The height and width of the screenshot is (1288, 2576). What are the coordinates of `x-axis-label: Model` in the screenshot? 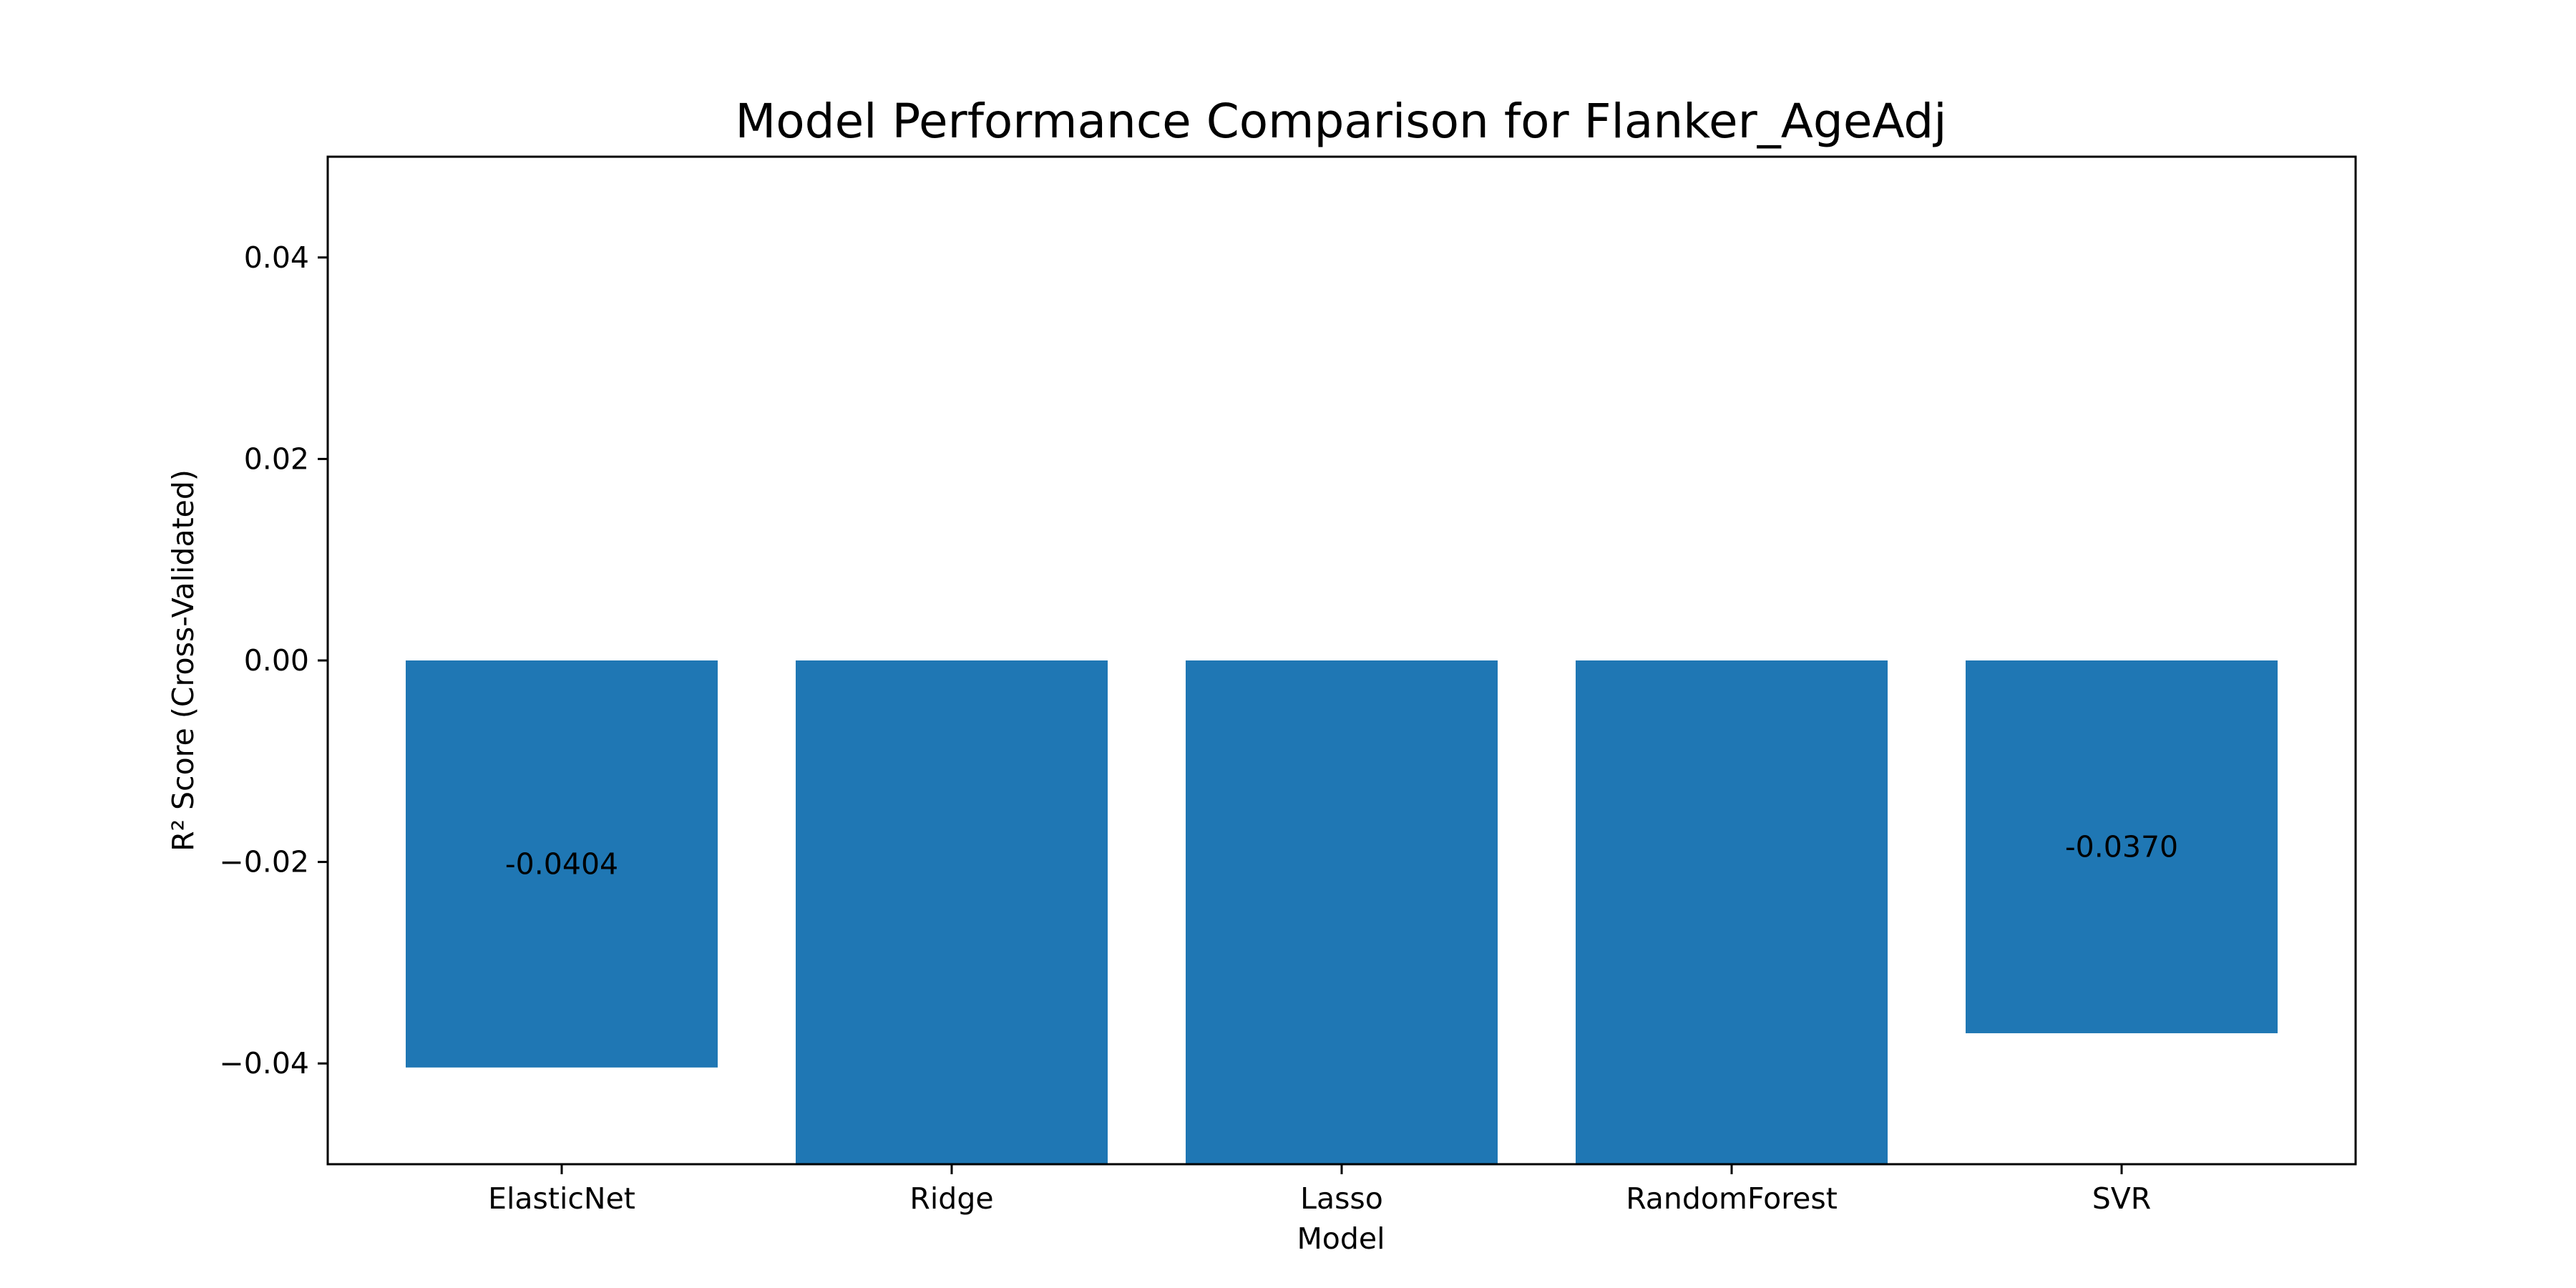 It's located at (1341, 1238).